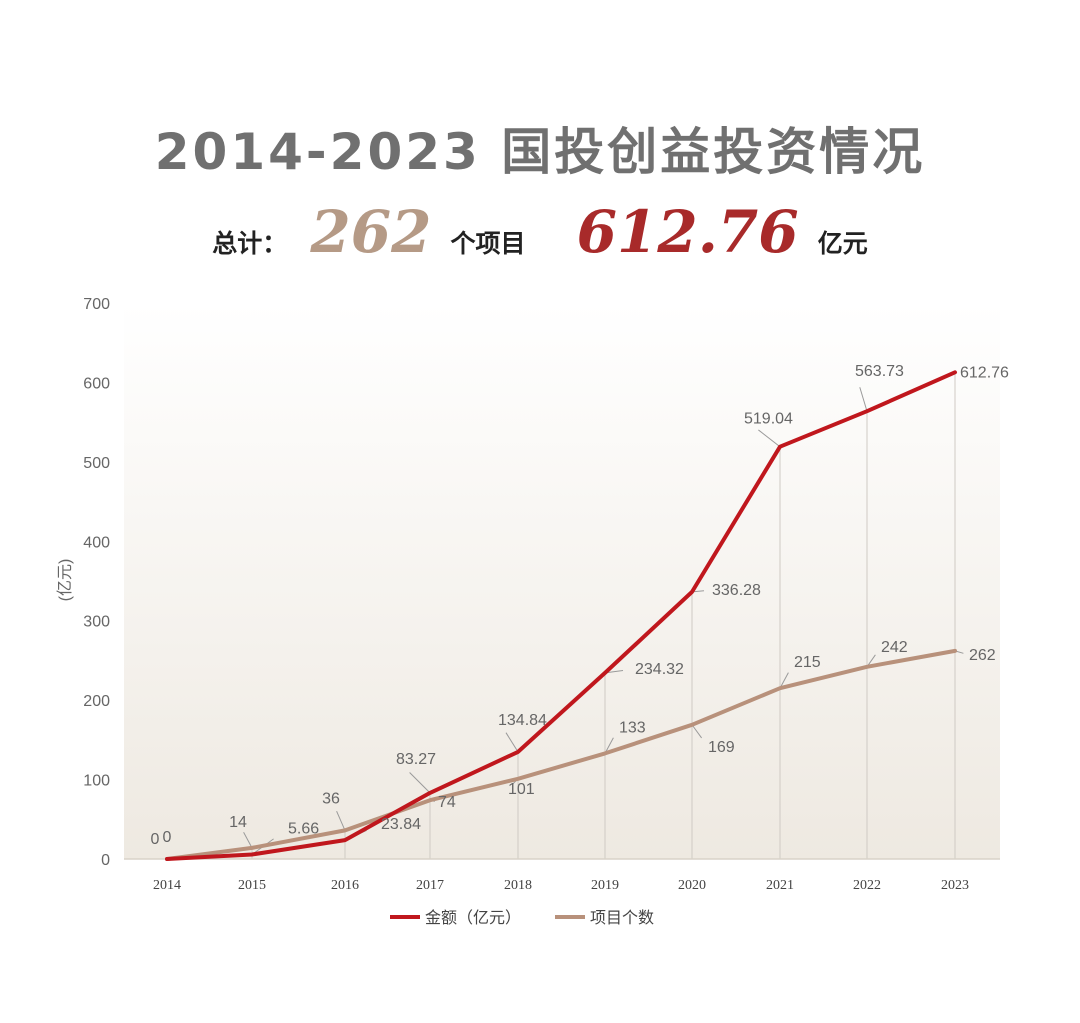  I want to click on count-data-label: 169, so click(721, 747).